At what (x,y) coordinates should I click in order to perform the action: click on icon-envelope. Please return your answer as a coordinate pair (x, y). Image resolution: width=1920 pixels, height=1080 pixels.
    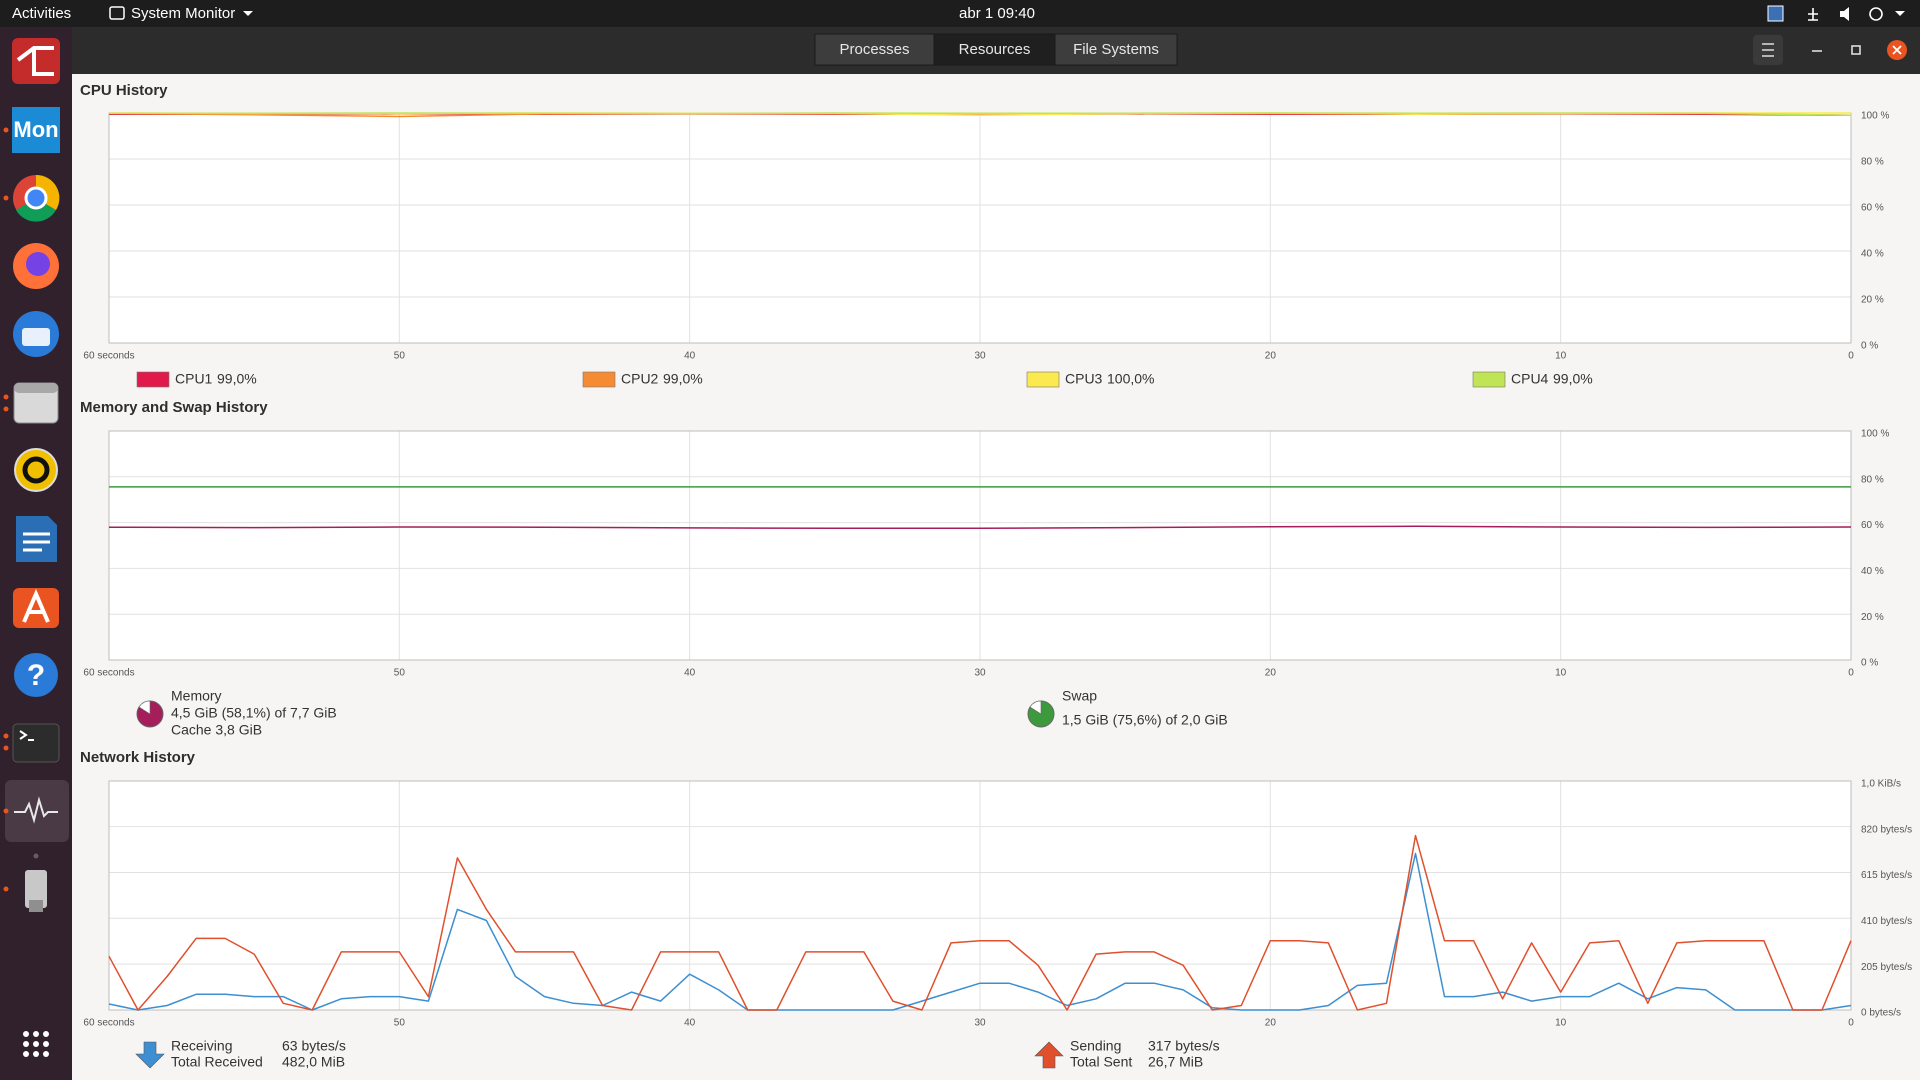
    Looking at the image, I should click on (36, 337).